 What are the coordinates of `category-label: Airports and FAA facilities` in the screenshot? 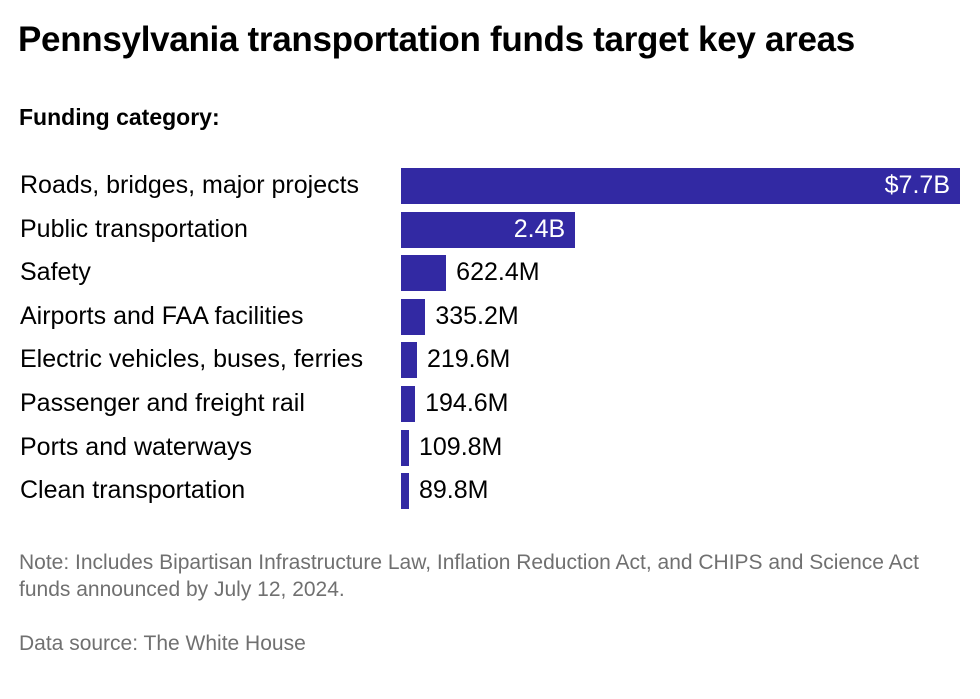 It's located at (162, 315).